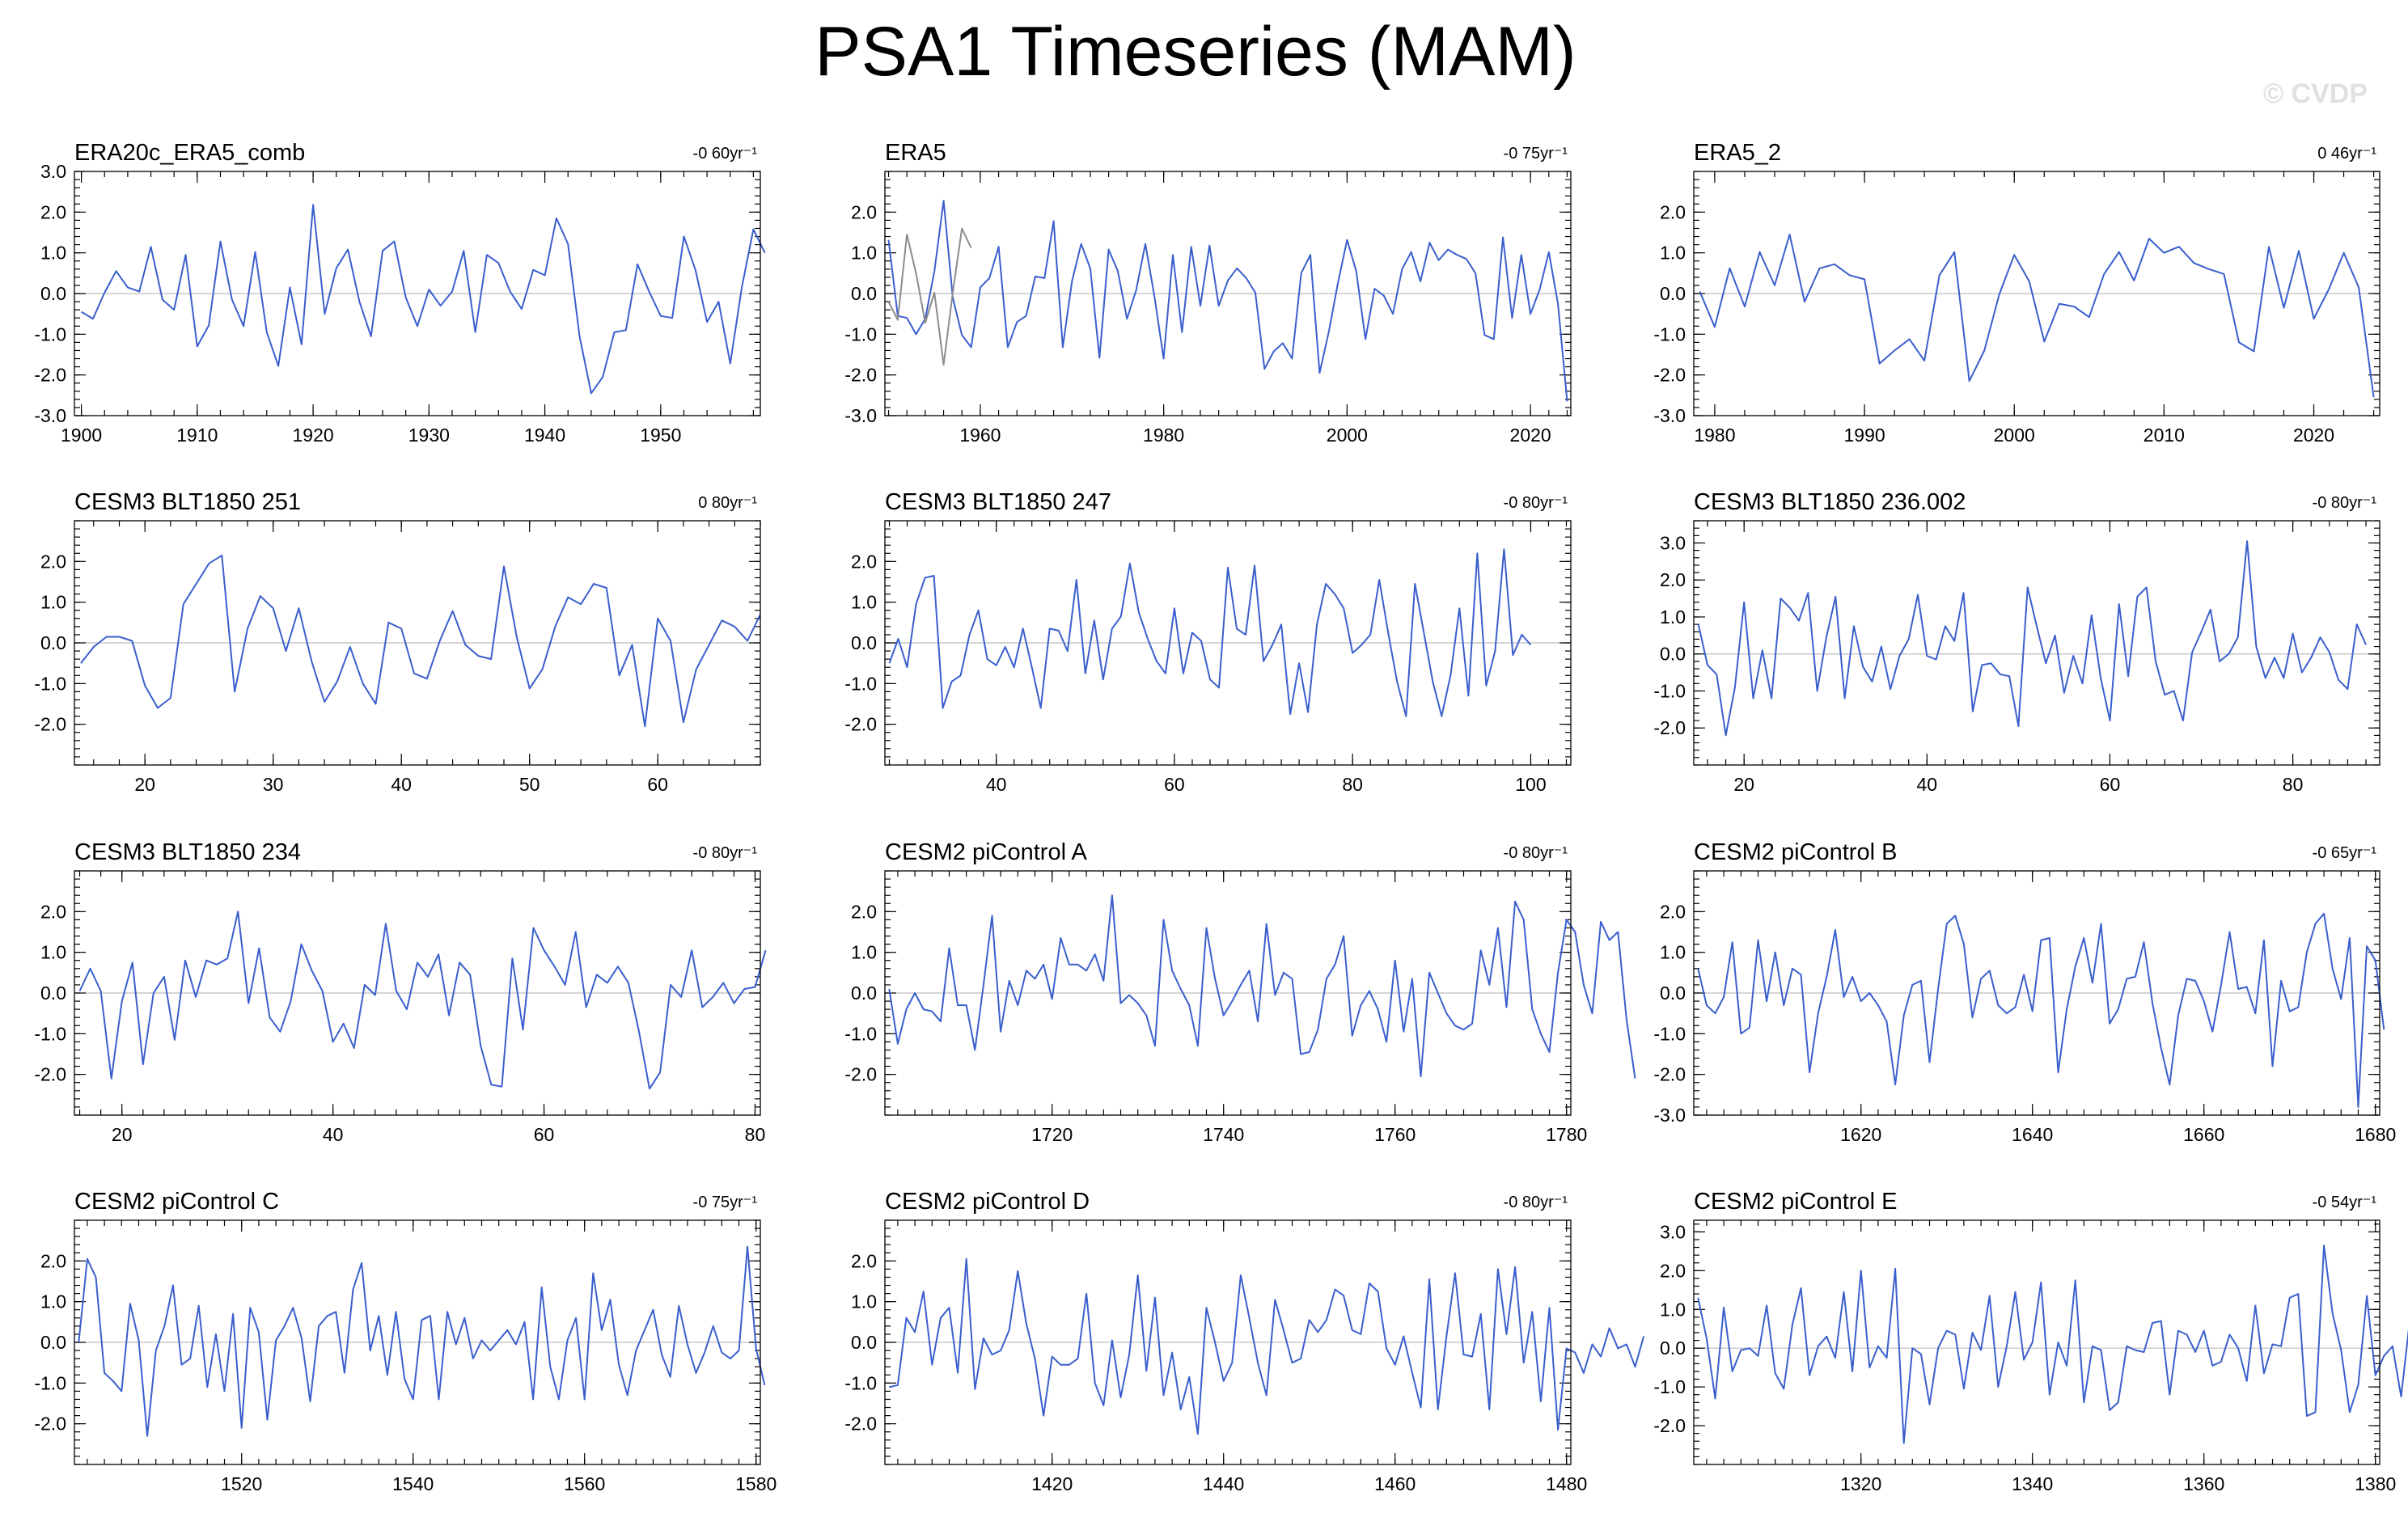 This screenshot has width=2408, height=1534. Describe the element at coordinates (2346, 154) in the screenshot. I see `panel-trend-label: 0 46yr⁻¹` at that location.